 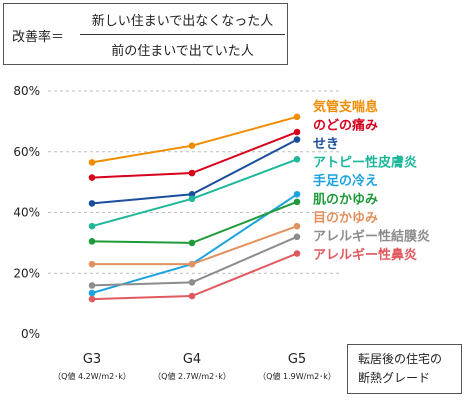 What do you see at coordinates (297, 376) in the screenshot?
I see `x-tick-sublabel: （Q値 1.9W/m2･k）` at bounding box center [297, 376].